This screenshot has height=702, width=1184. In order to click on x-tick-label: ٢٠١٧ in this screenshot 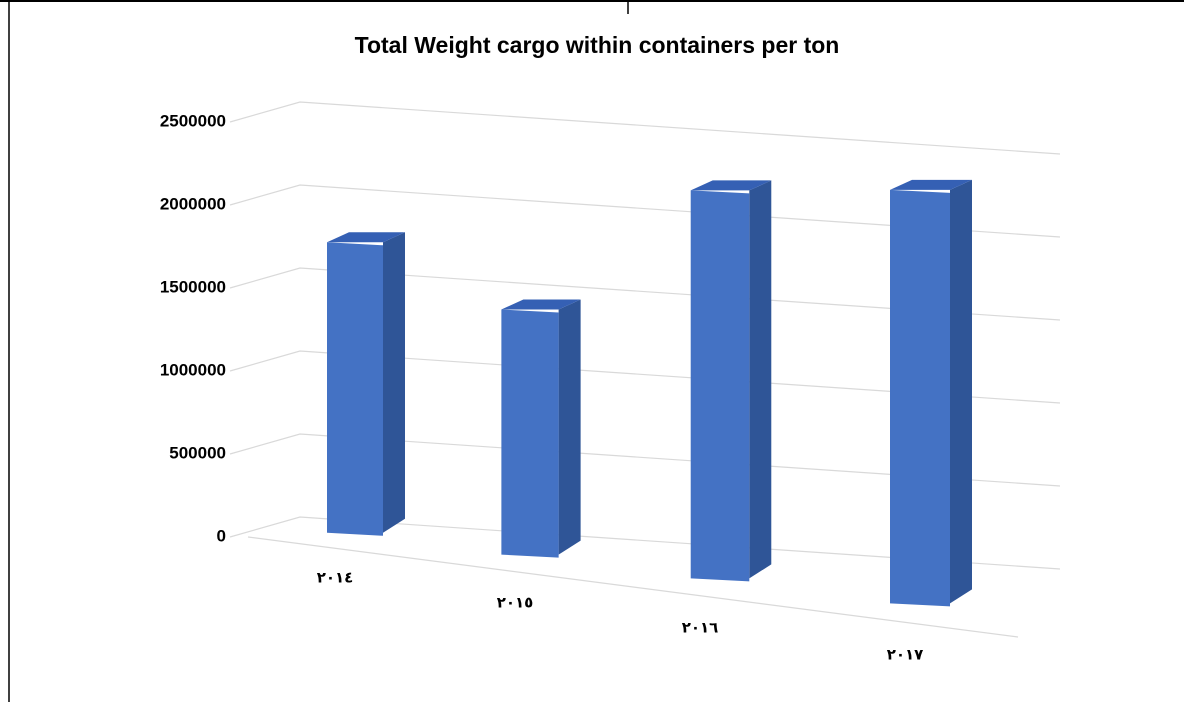, I will do `click(905, 655)`.